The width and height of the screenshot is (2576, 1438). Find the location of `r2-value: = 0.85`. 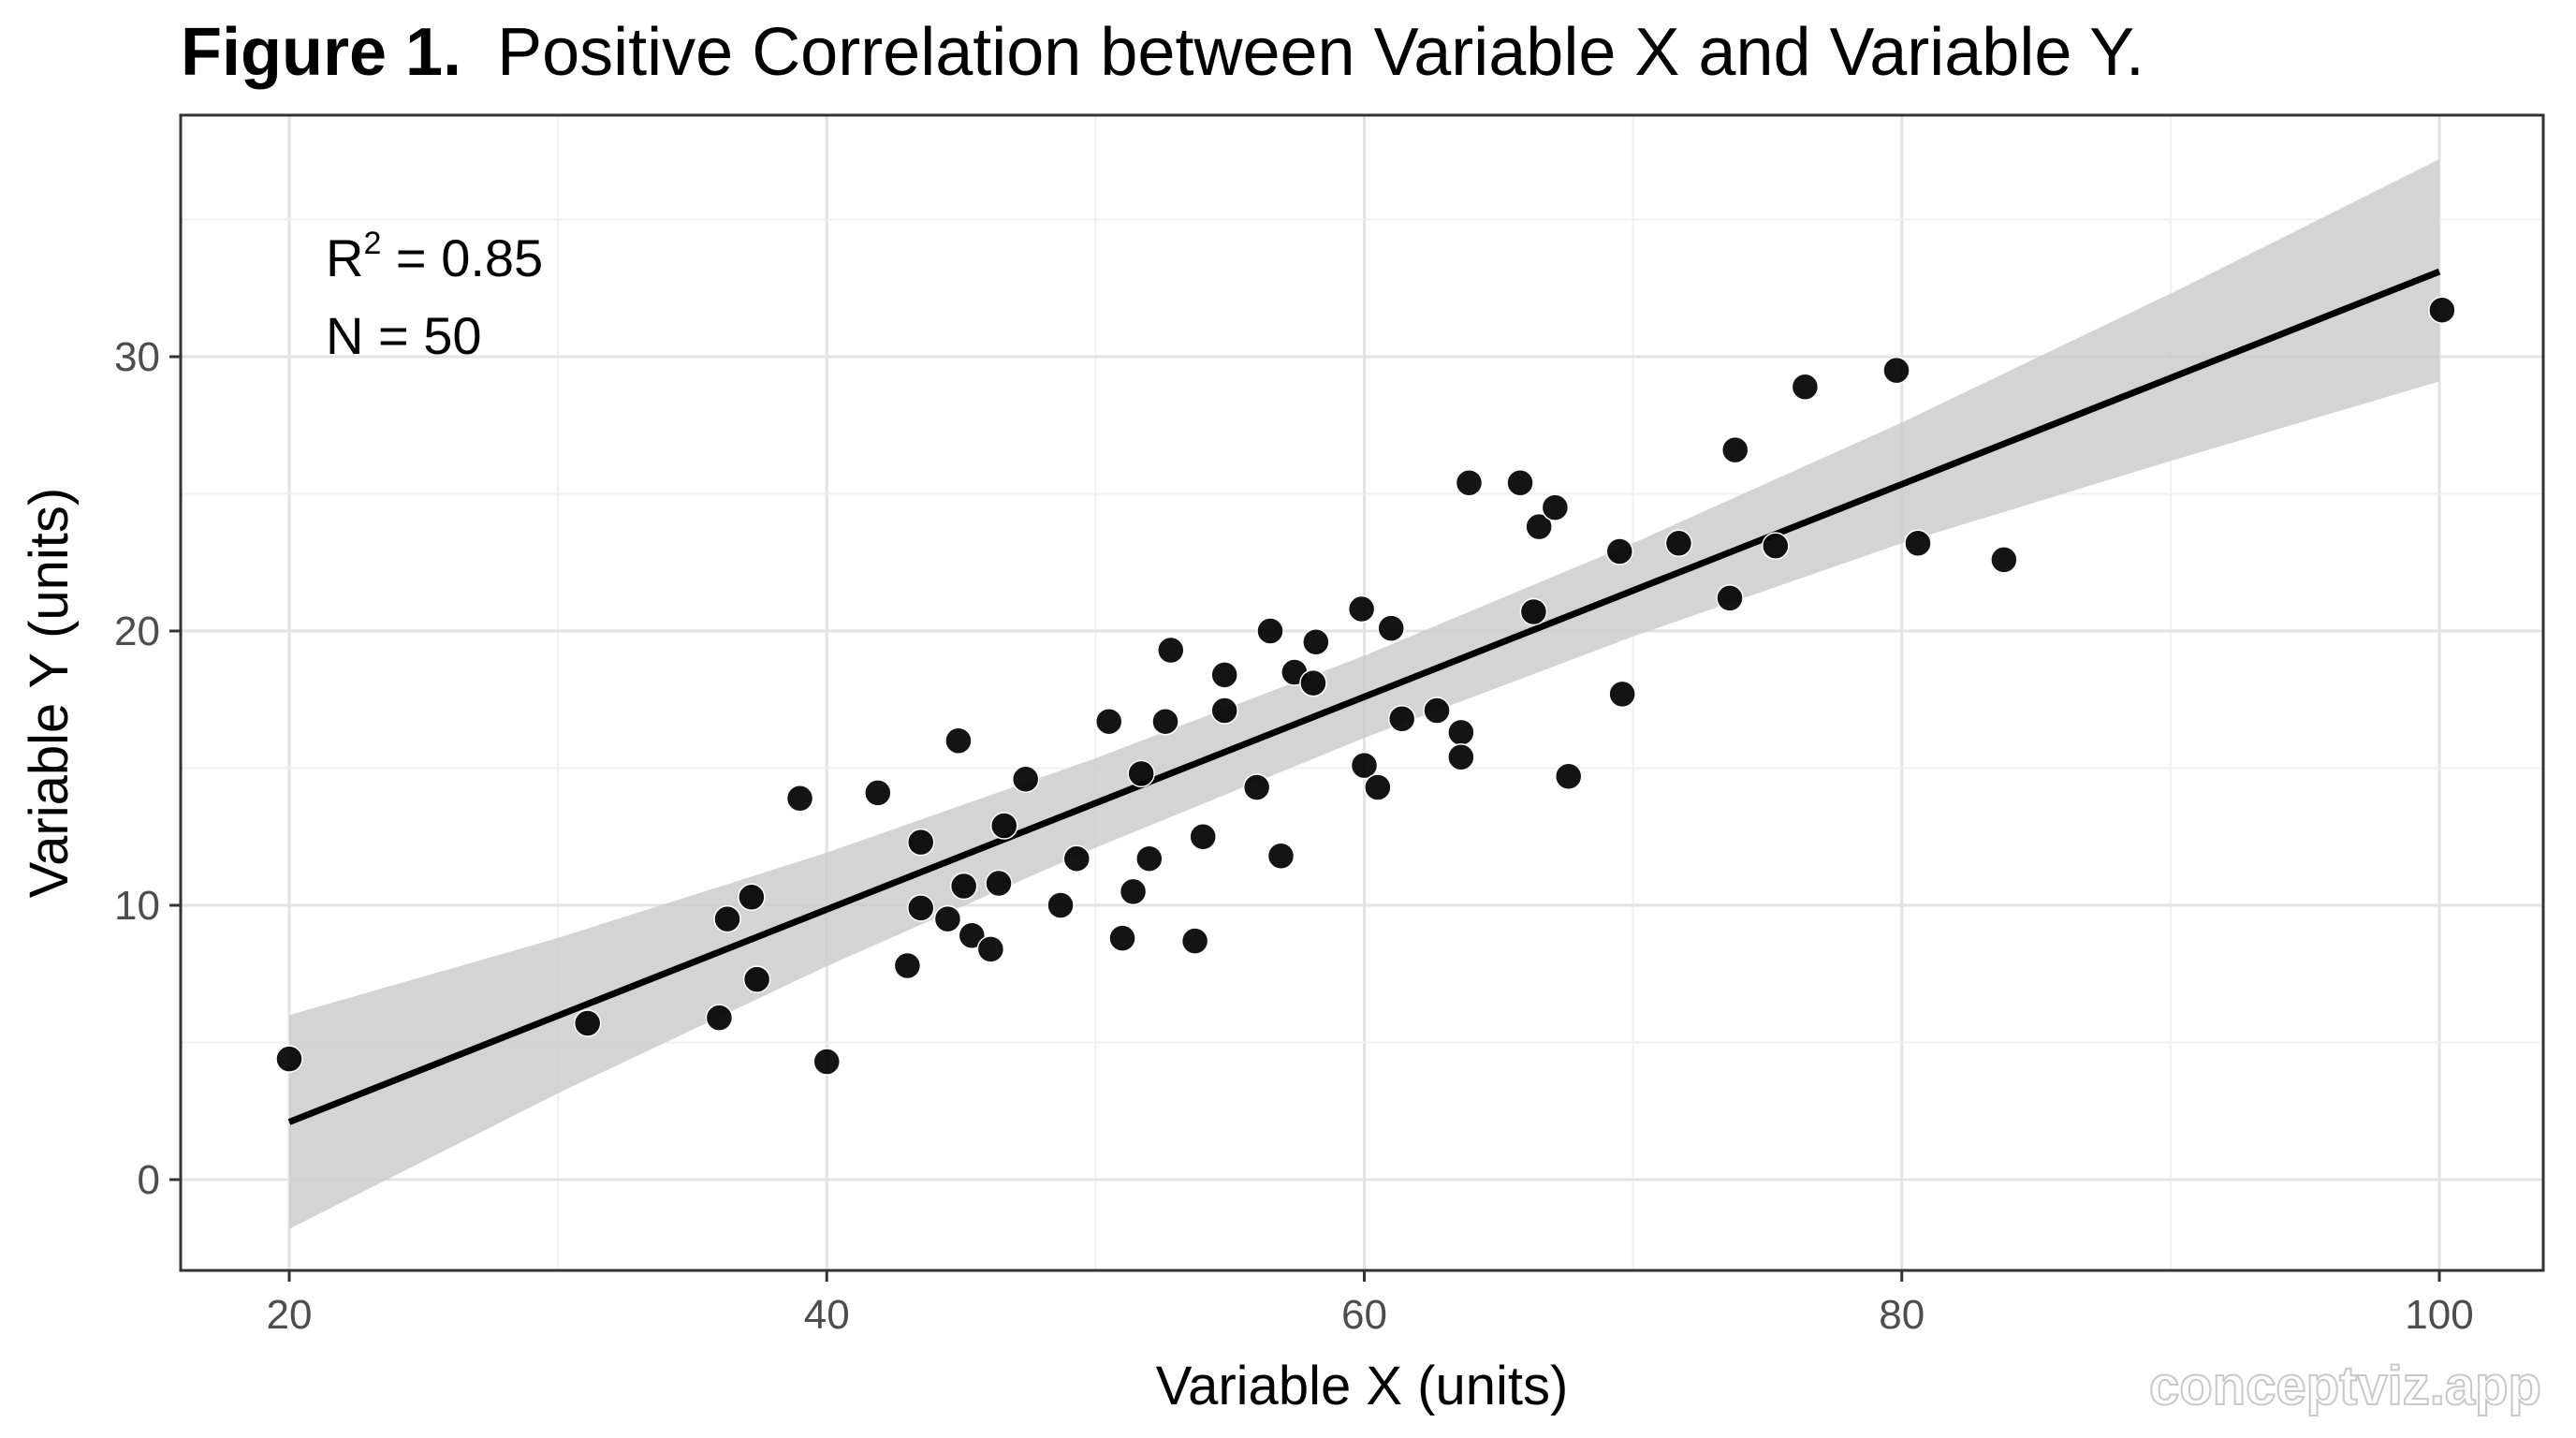

r2-value: = 0.85 is located at coordinates (462, 257).